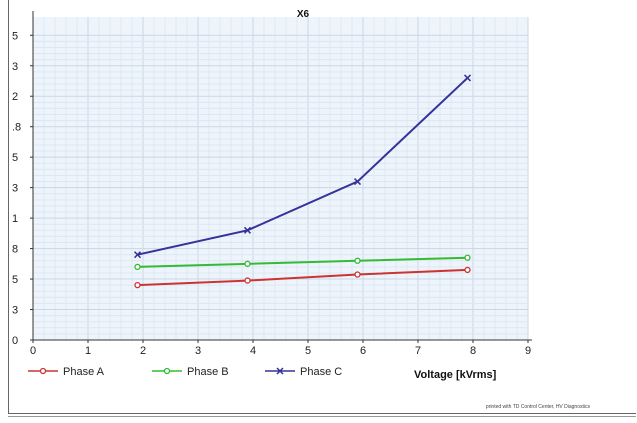  Describe the element at coordinates (321, 372) in the screenshot. I see `legend-label: Phase C` at that location.